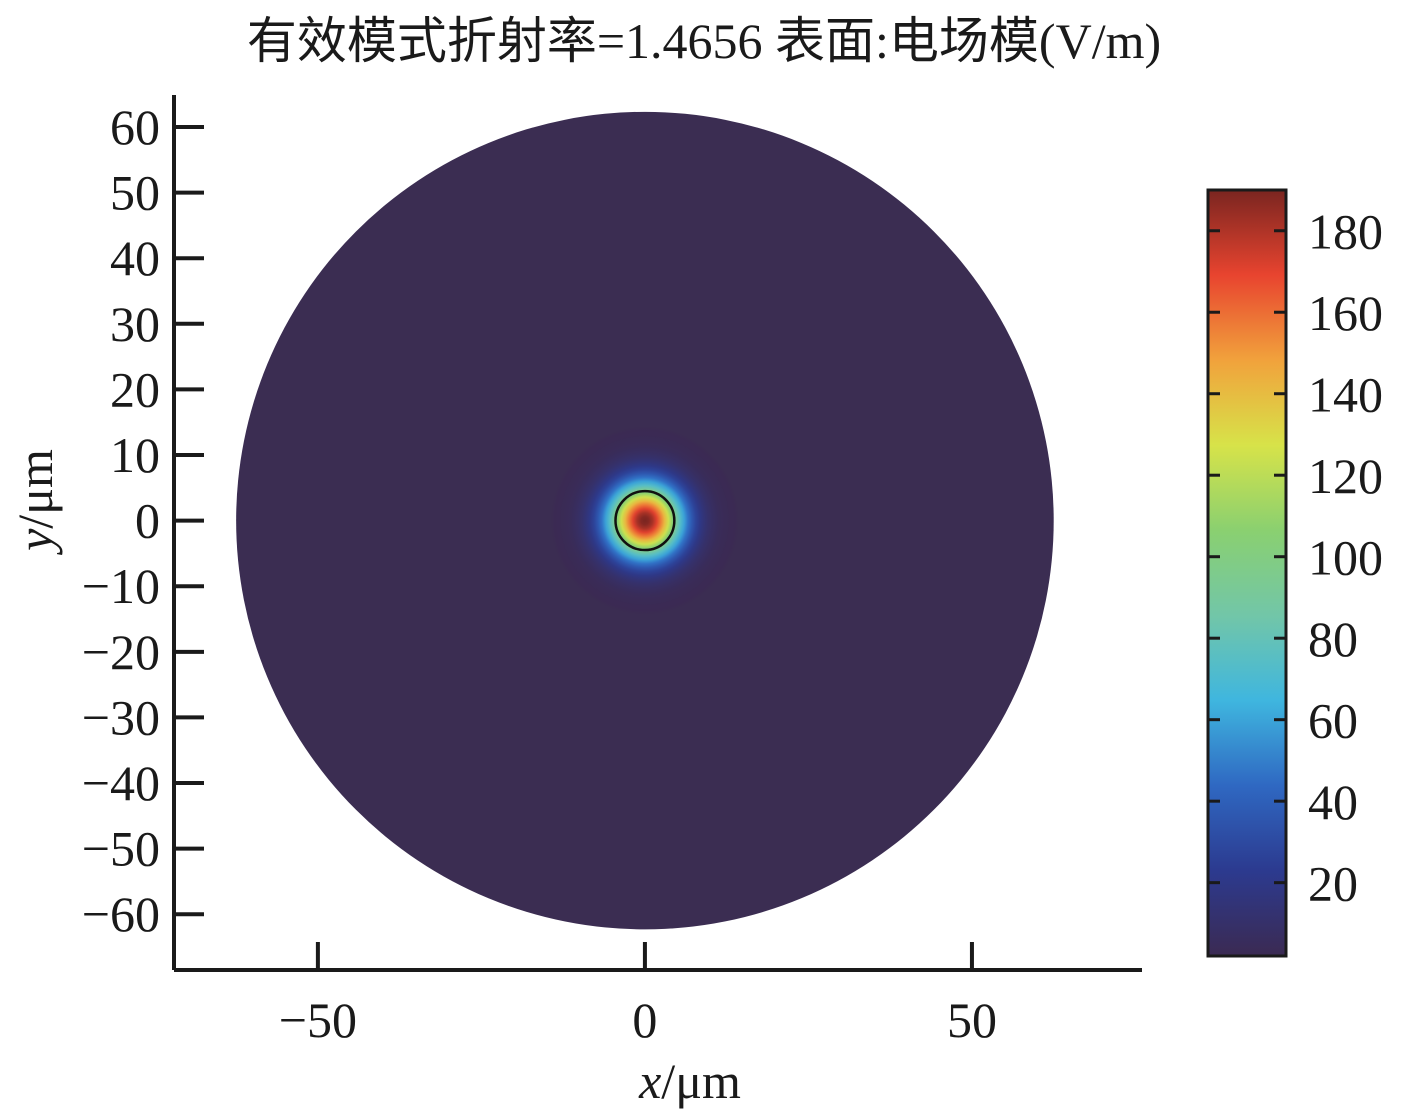 The image size is (1408, 1113). What do you see at coordinates (649, 1081) in the screenshot?
I see `x-axis-label-var: x` at bounding box center [649, 1081].